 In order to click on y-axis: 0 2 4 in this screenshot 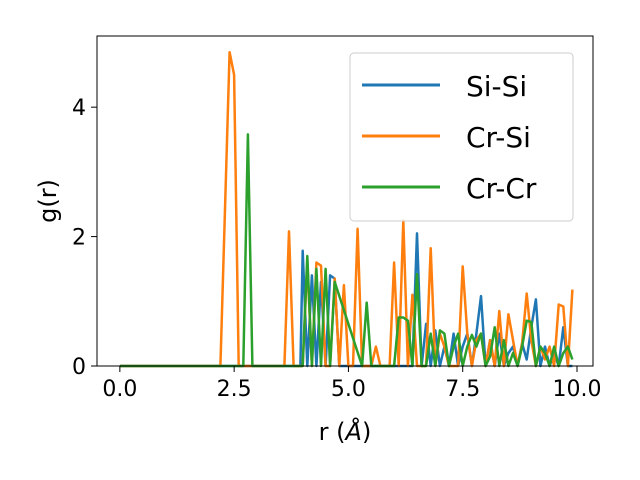, I will do `click(84, 238)`.